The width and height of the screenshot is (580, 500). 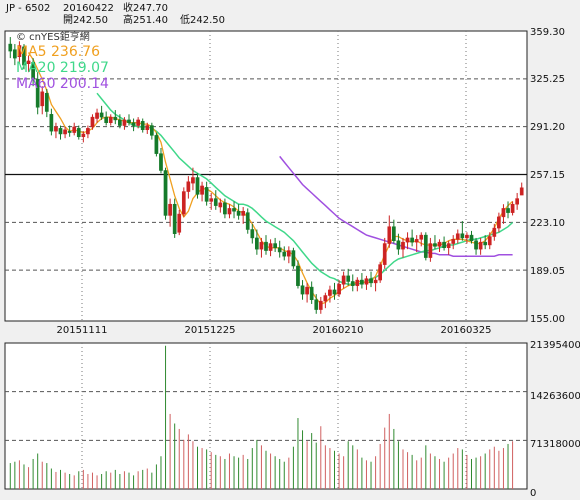 What do you see at coordinates (210, 330) in the screenshot?
I see `date-label: 20151225` at bounding box center [210, 330].